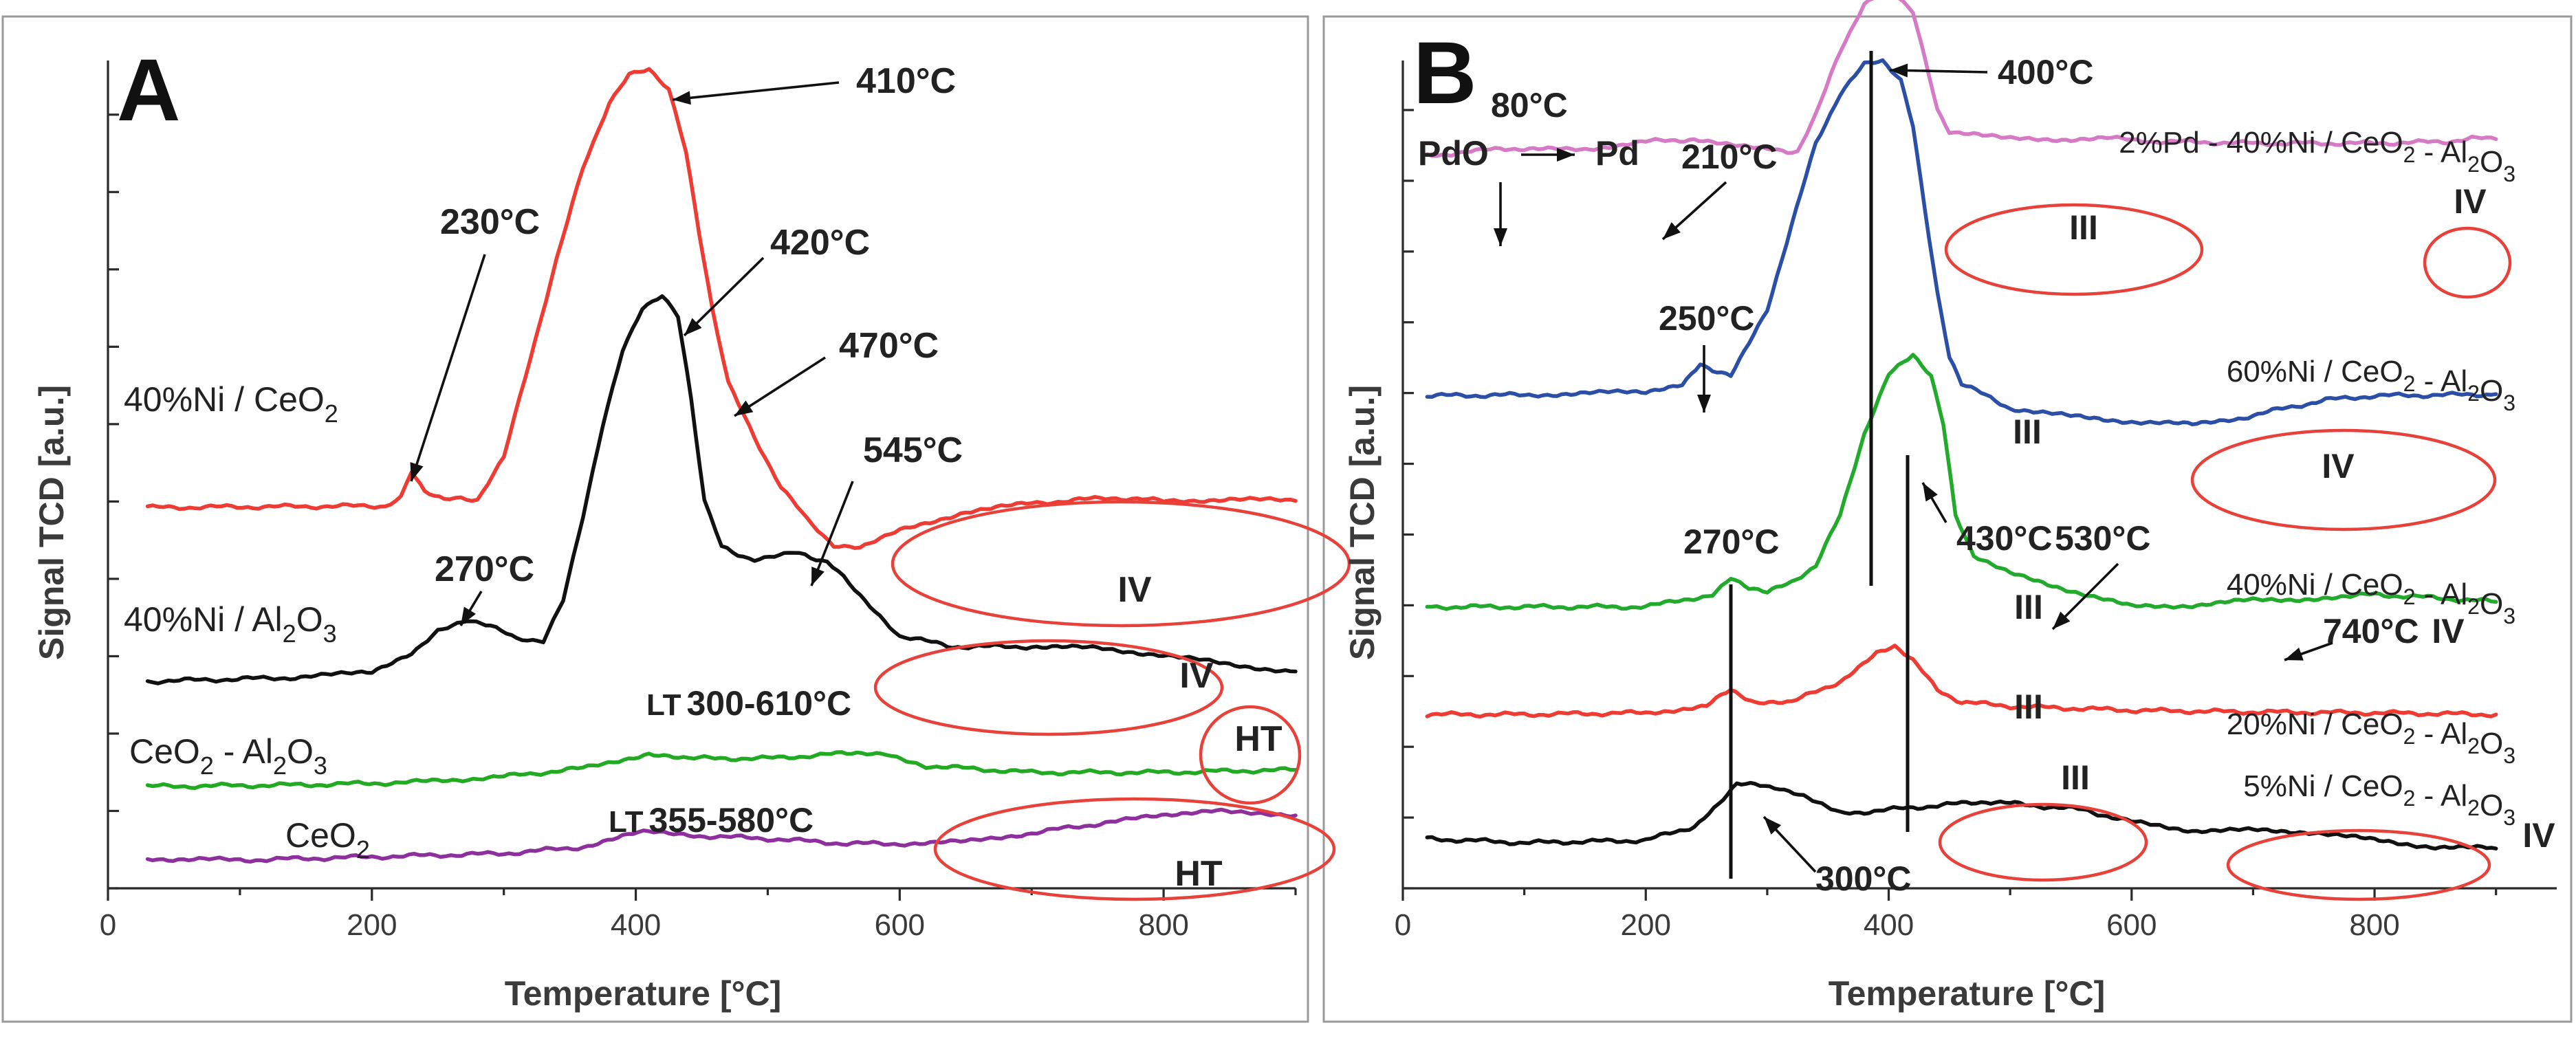 The width and height of the screenshot is (2576, 1043). Describe the element at coordinates (820, 243) in the screenshot. I see `annotation-label: 420°C` at that location.